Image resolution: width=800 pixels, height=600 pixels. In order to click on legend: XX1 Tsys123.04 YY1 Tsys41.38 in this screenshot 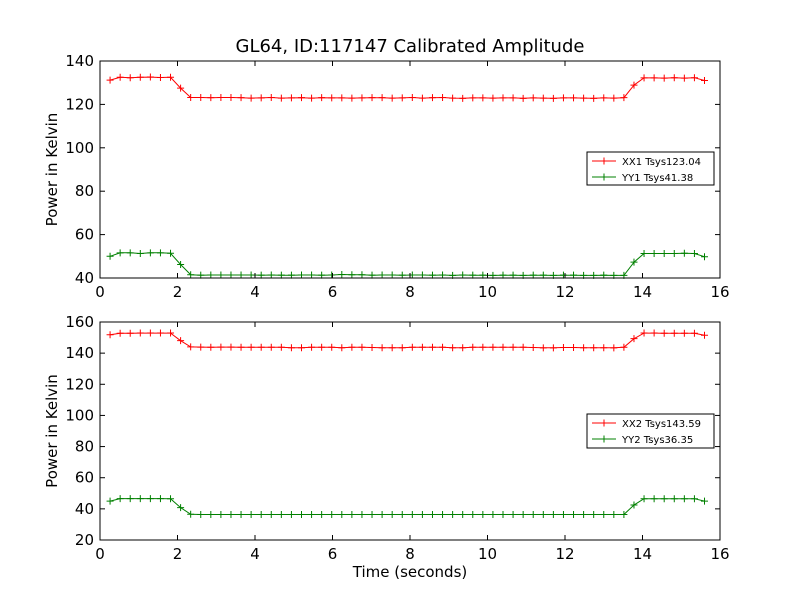, I will do `click(650, 168)`.